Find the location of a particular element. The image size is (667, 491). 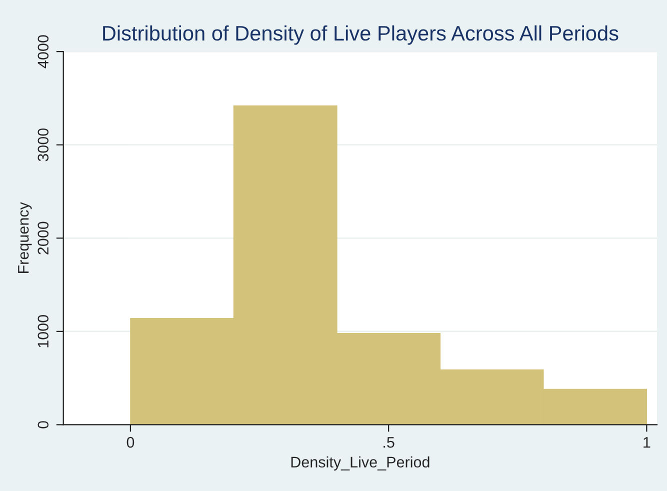

y-axis-title: Frequency is located at coordinates (25, 237).